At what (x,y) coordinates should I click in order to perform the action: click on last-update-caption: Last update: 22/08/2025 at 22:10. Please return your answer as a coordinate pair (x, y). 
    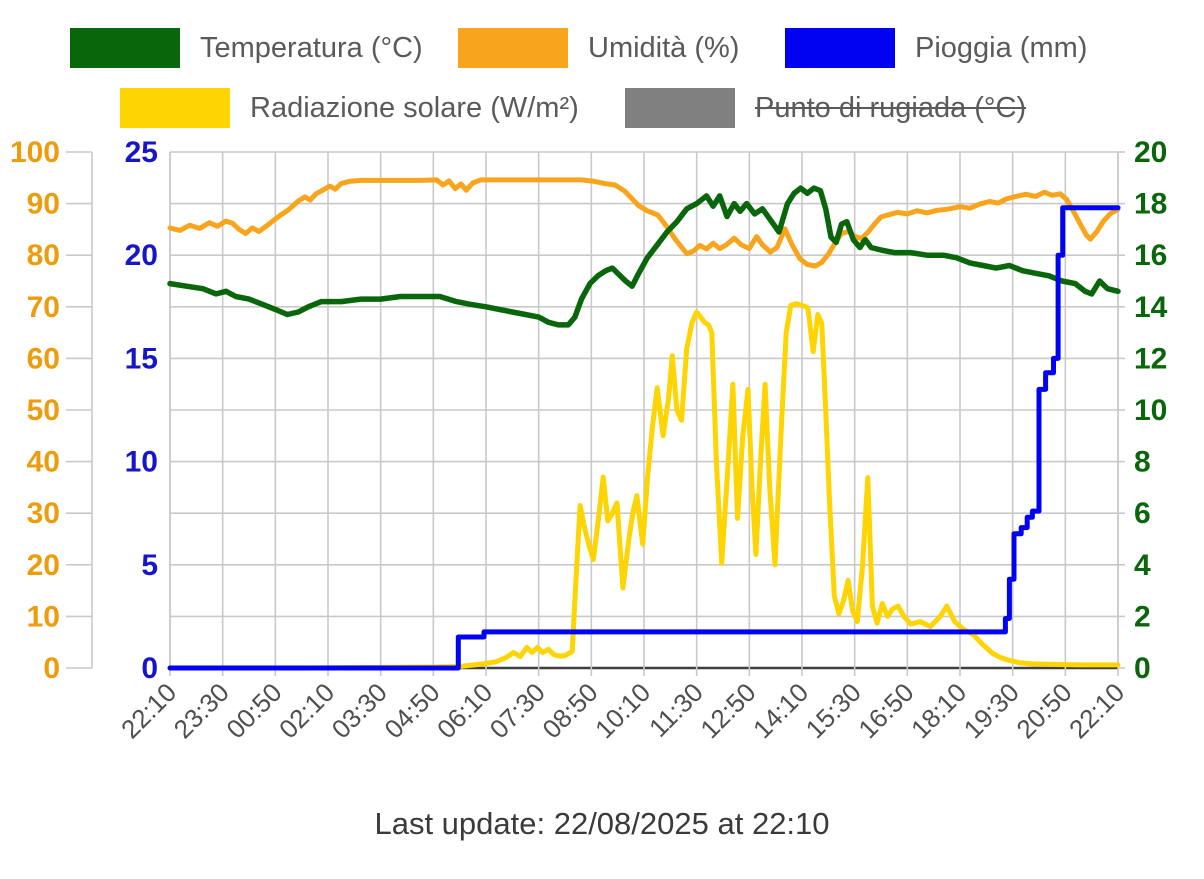
    Looking at the image, I should click on (602, 823).